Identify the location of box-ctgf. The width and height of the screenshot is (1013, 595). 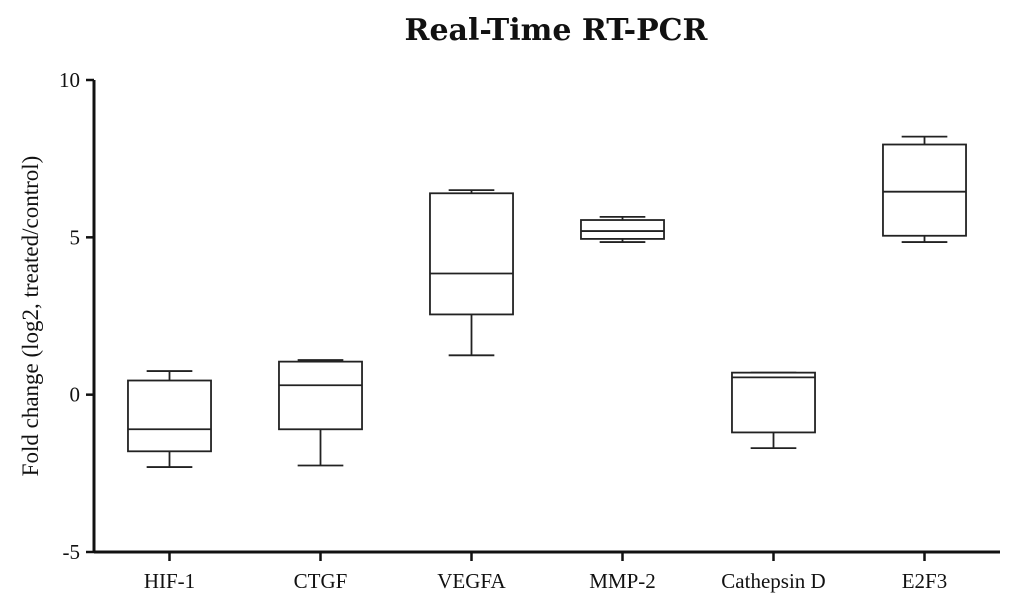
(320, 413).